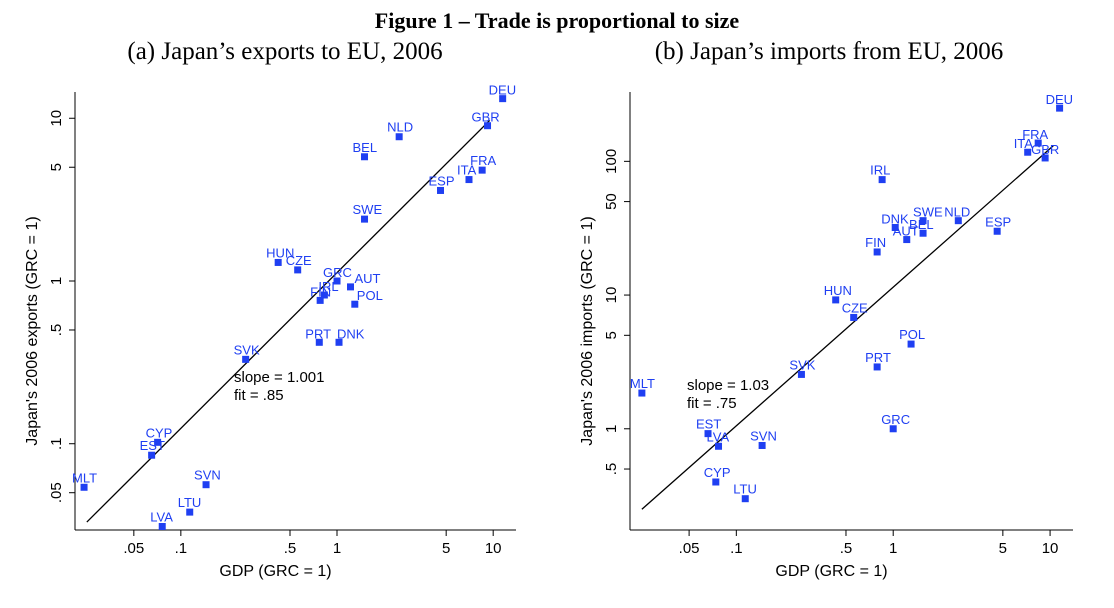 Image resolution: width=1114 pixels, height=608 pixels. Describe the element at coordinates (351, 333) in the screenshot. I see `data-label-dnk: DNK` at that location.